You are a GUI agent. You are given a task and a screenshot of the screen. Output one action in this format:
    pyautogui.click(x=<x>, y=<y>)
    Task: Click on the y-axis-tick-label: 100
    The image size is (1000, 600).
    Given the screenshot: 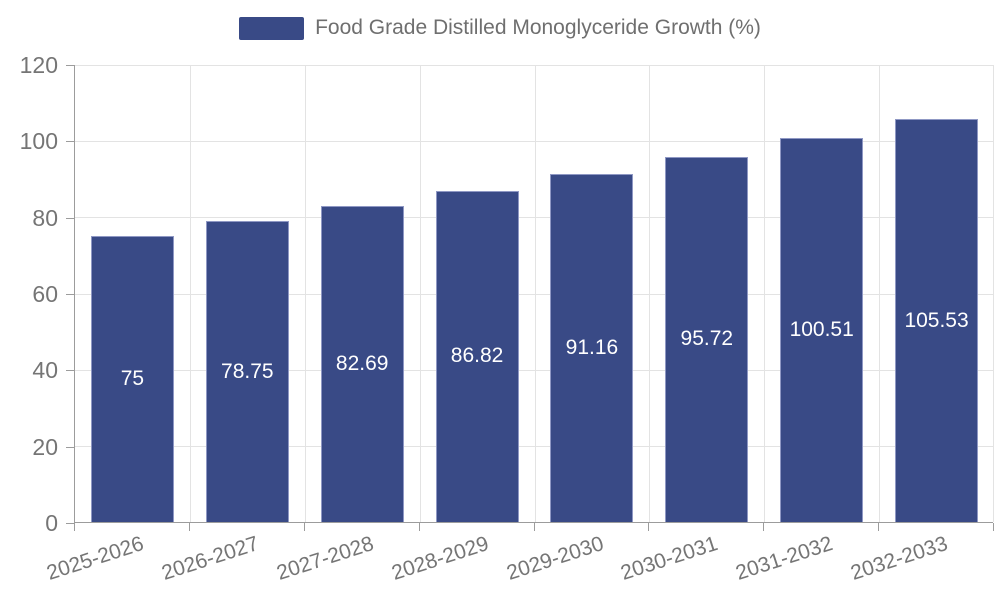 What is the action you would take?
    pyautogui.click(x=38, y=141)
    